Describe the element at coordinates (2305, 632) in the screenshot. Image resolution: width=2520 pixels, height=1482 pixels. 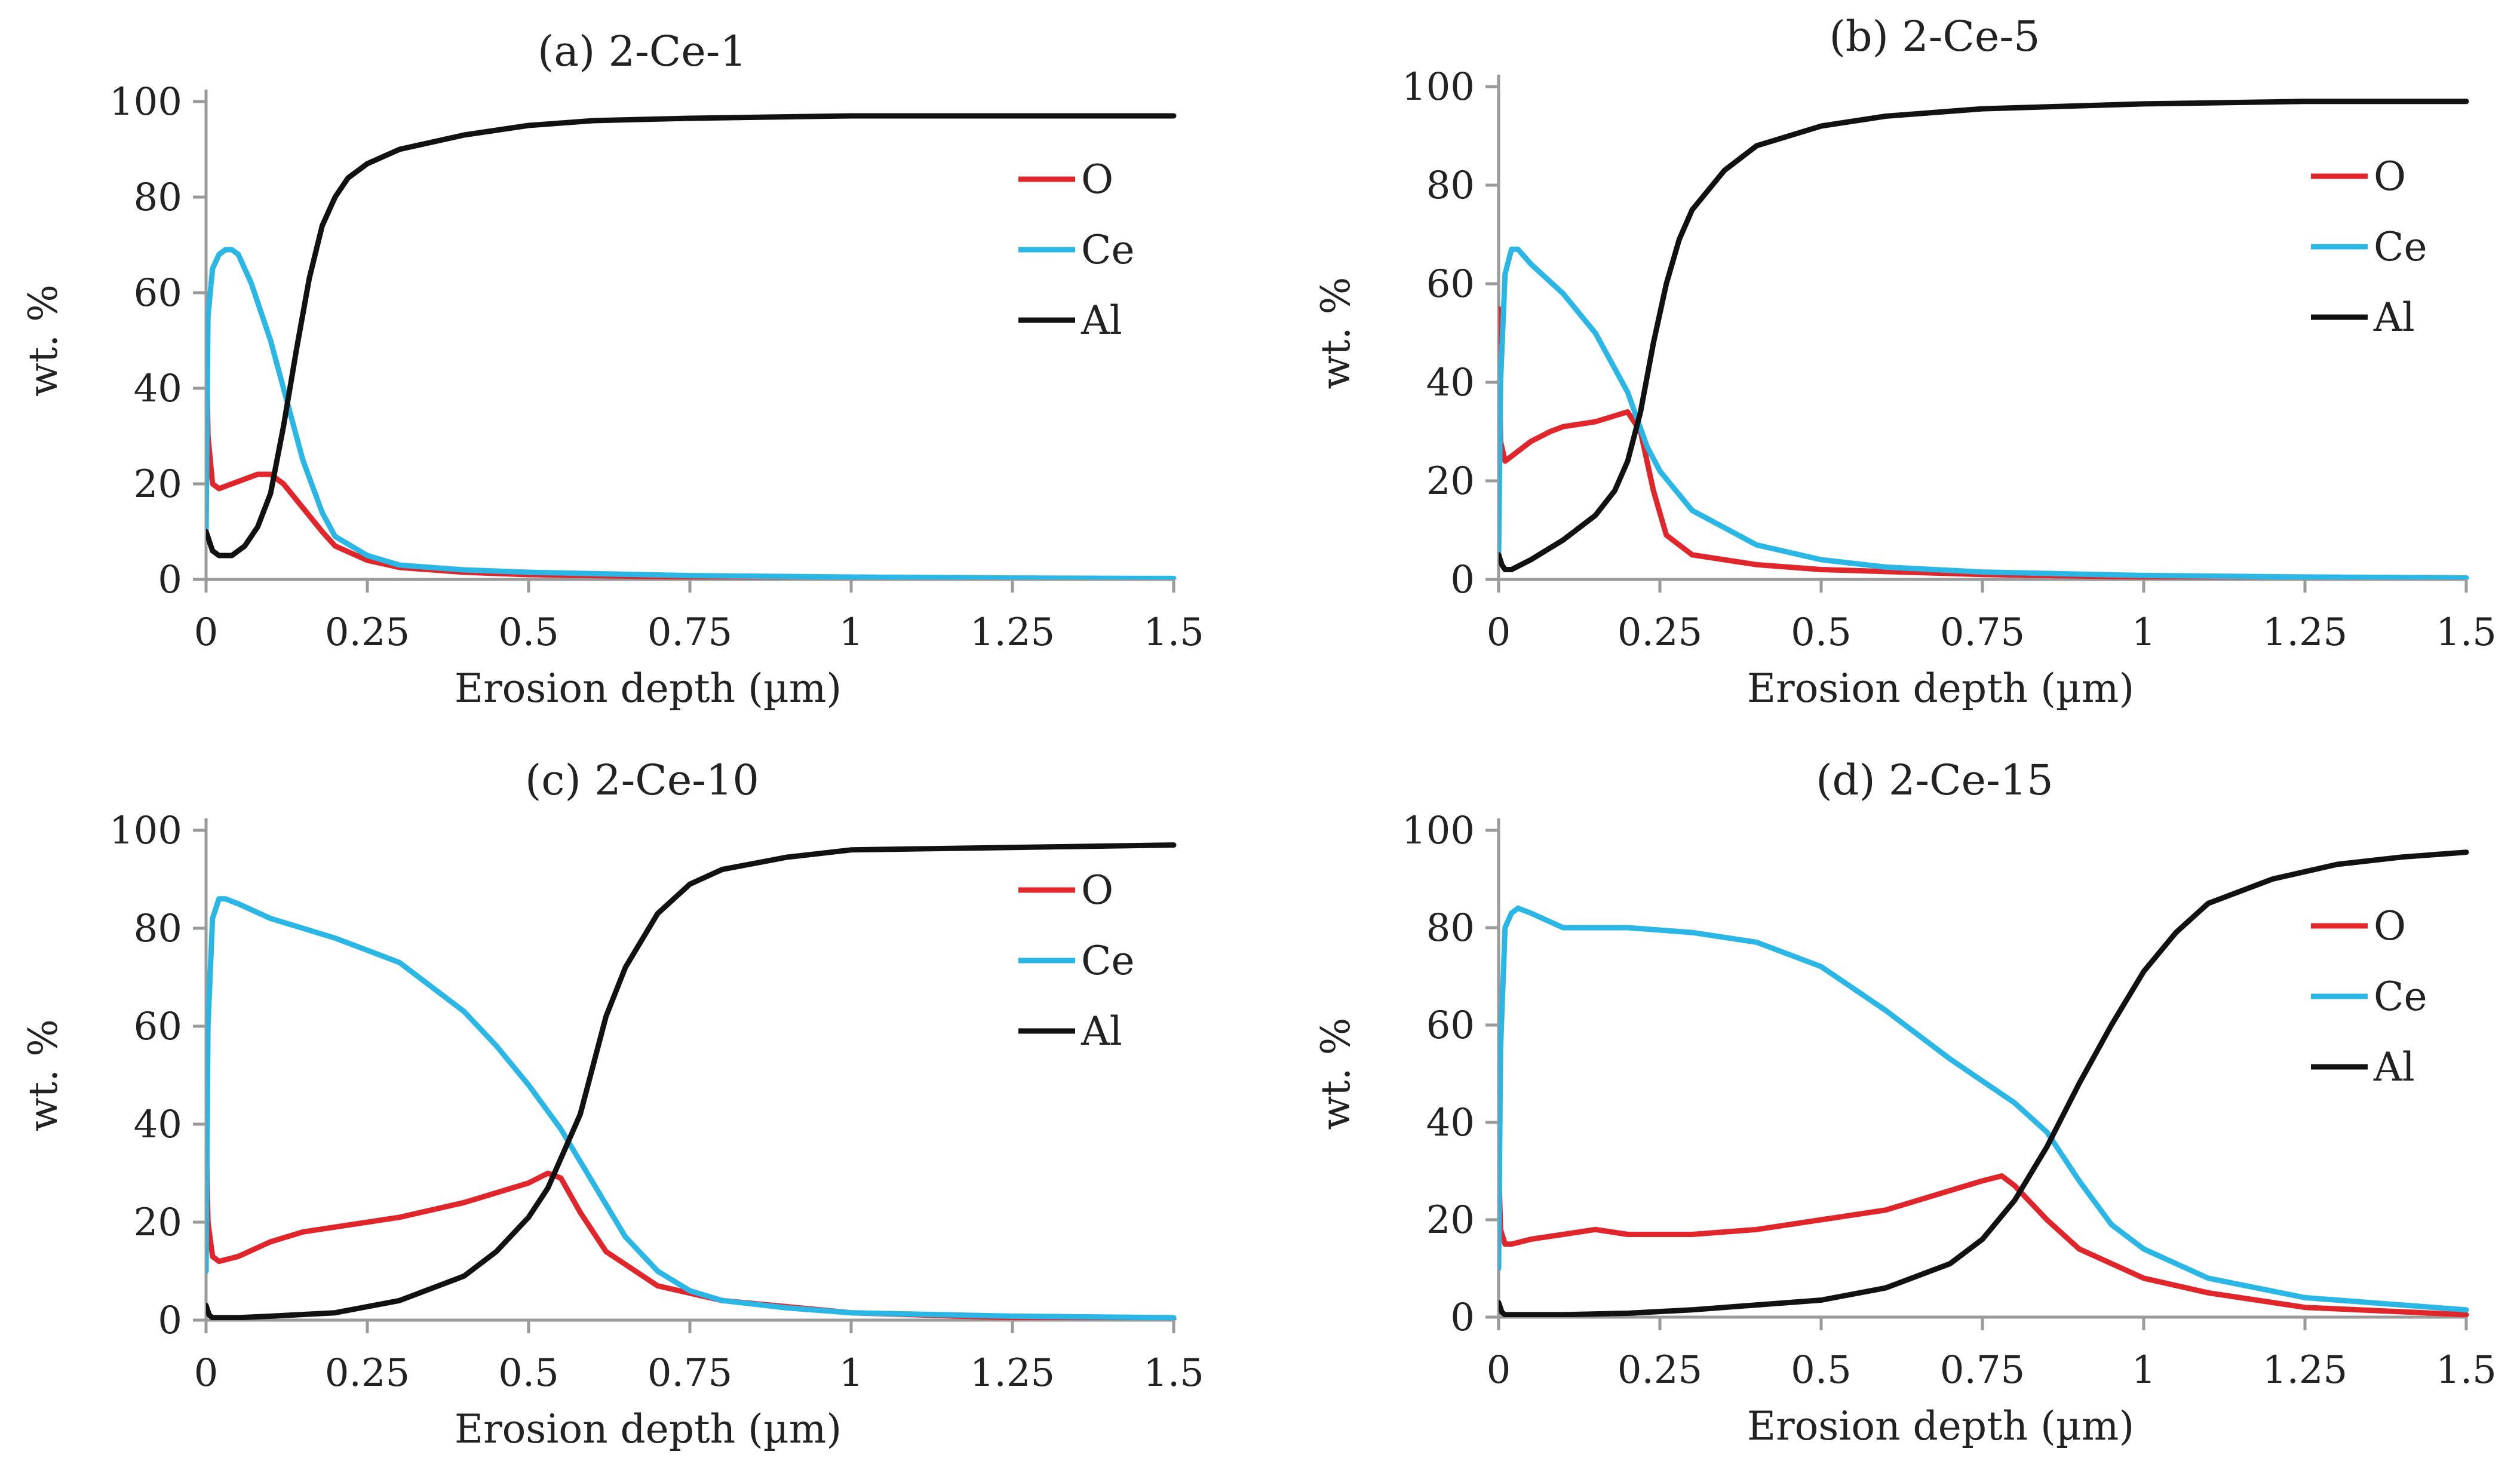
I see `chart-b-x-tick-label: 1.25` at that location.